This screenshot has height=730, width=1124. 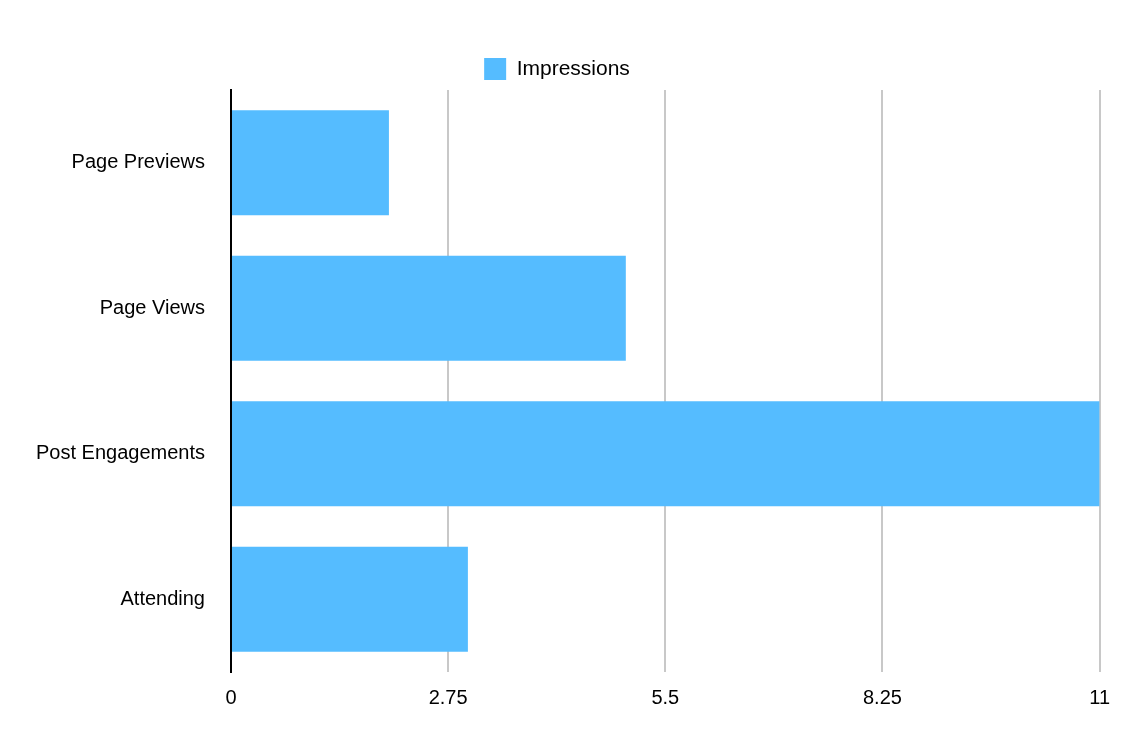 I want to click on x-tick-label: 2.75, so click(x=448, y=696).